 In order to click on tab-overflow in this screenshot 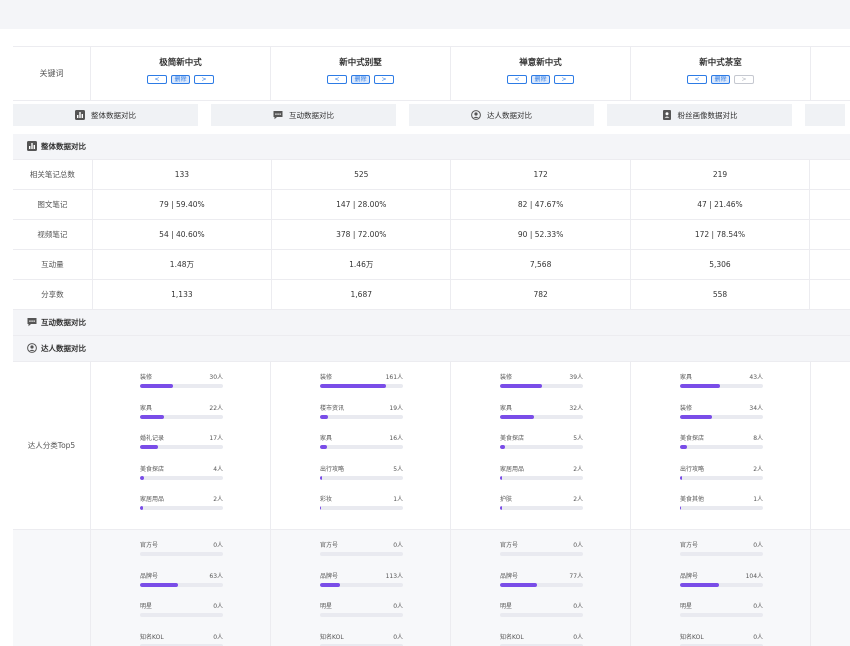, I will do `click(825, 115)`.